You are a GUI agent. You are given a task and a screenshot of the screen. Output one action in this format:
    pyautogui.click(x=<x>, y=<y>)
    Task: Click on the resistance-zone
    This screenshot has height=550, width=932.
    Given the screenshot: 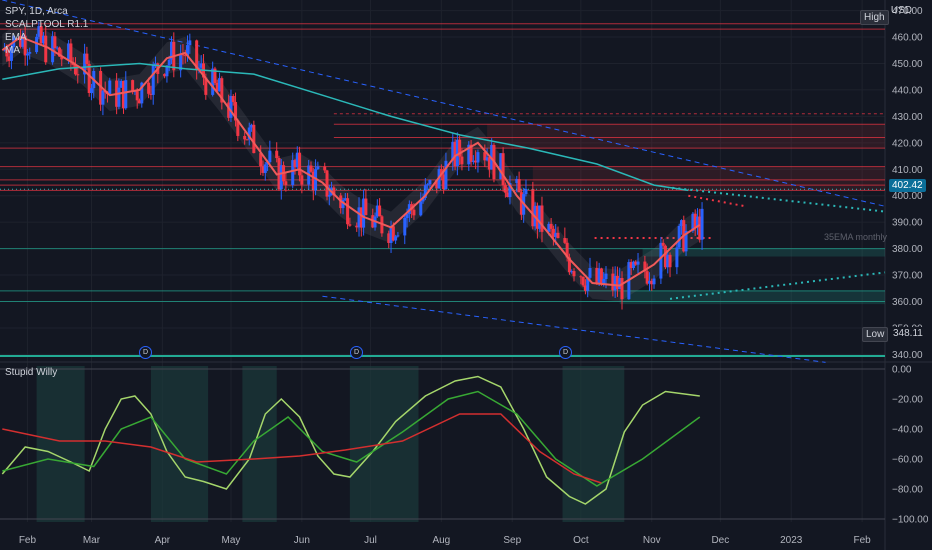 What is the action you would take?
    pyautogui.click(x=686, y=136)
    